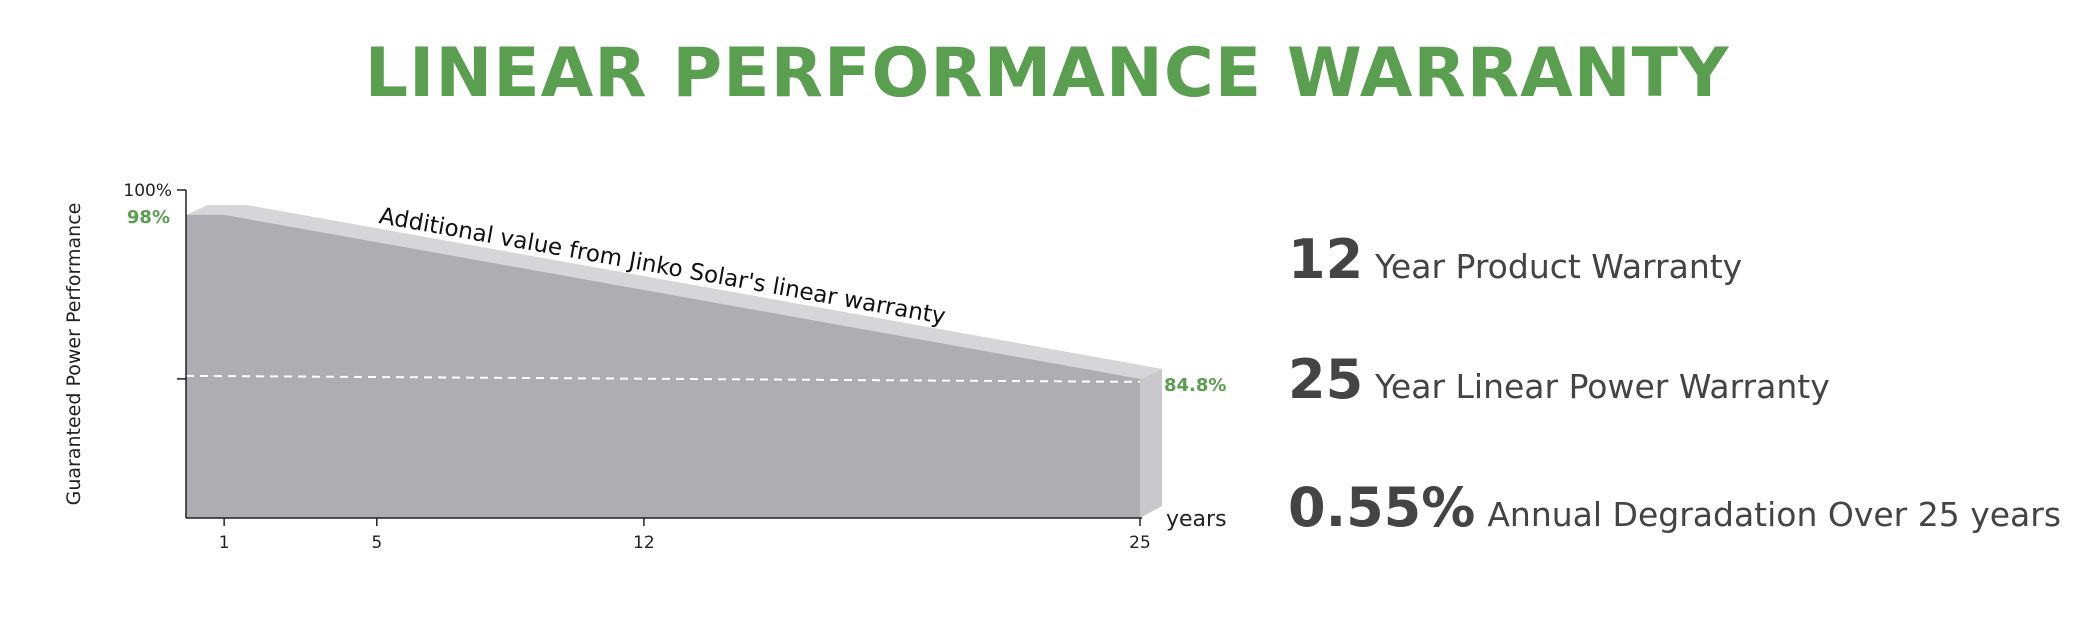 Image resolution: width=2094 pixels, height=636 pixels. What do you see at coordinates (1196, 519) in the screenshot?
I see `x-axis-label: years` at bounding box center [1196, 519].